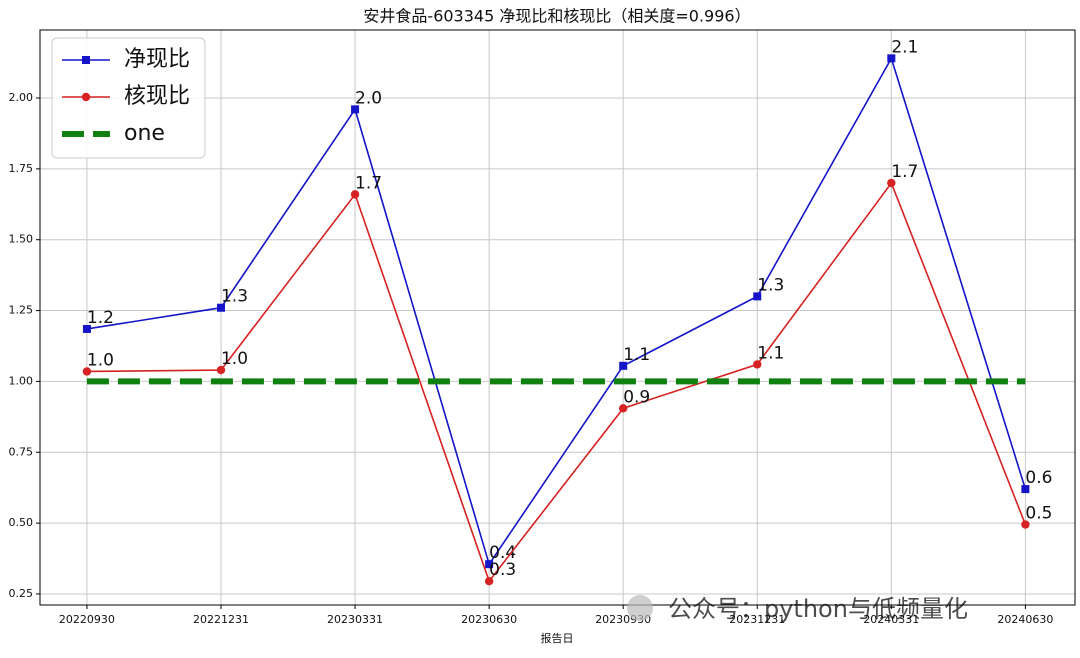 This screenshot has width=1080, height=658. Describe the element at coordinates (21, 97) in the screenshot. I see `y-tick-label: 2.00` at that location.